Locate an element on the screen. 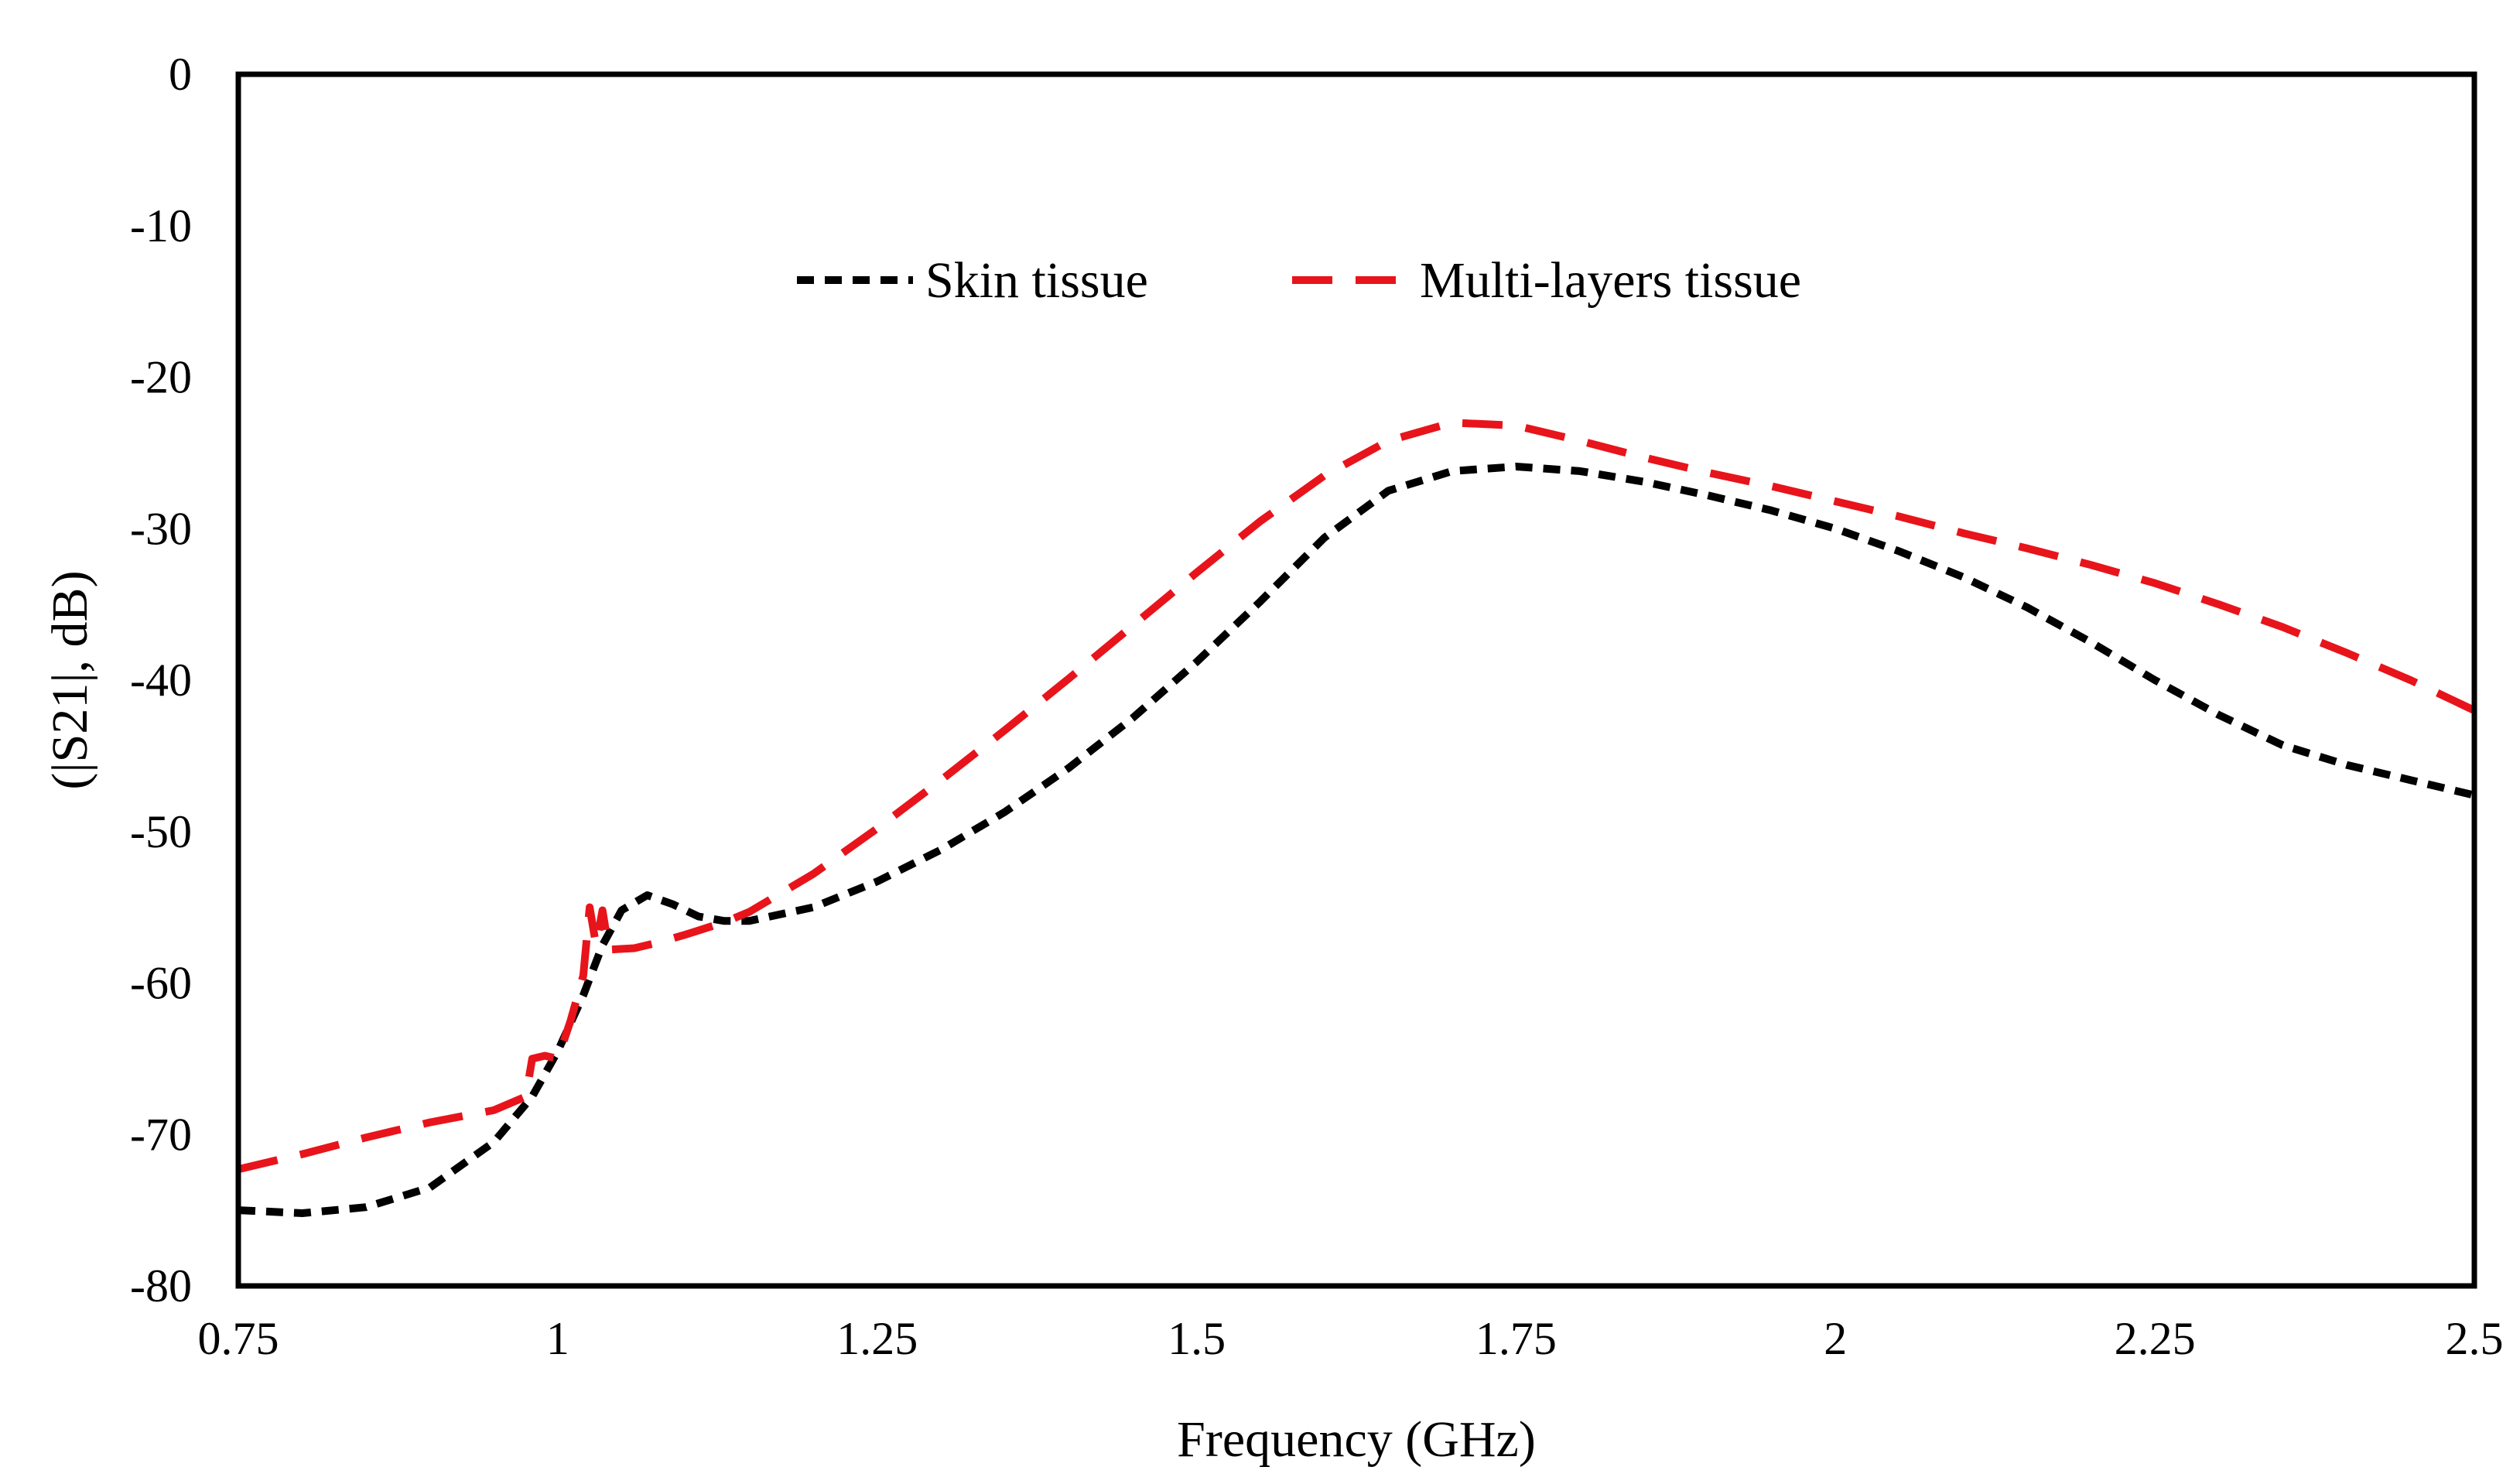 This screenshot has height=1484, width=2520. y-tick-label: -20 is located at coordinates (161, 377).